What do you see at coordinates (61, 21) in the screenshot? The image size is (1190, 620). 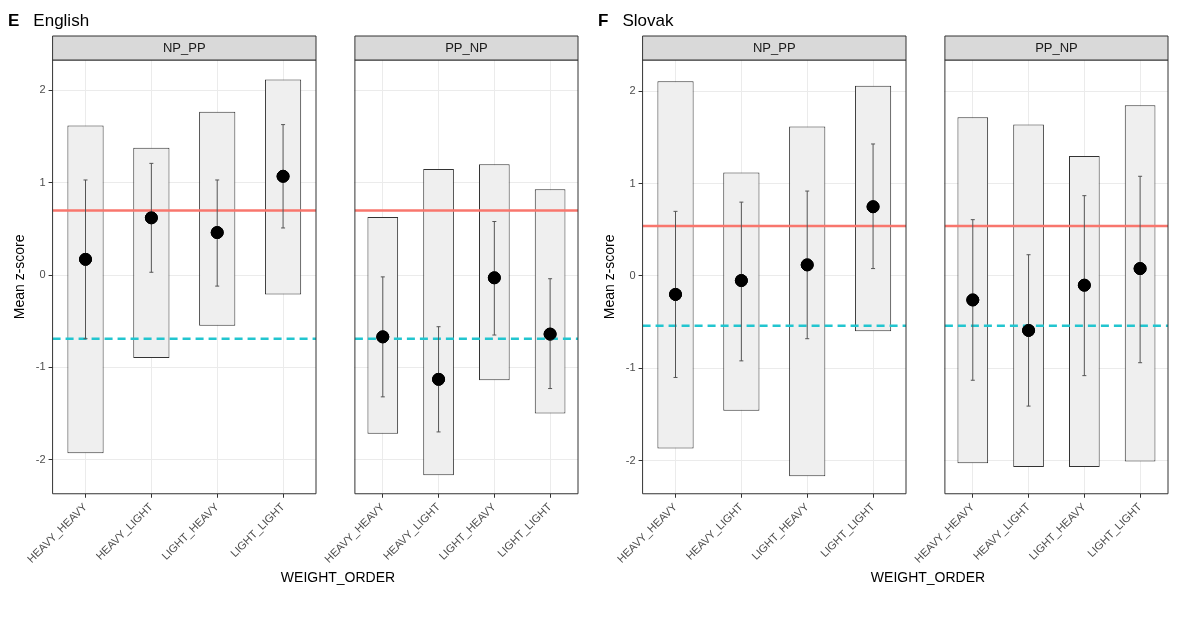 I see `text: English` at bounding box center [61, 21].